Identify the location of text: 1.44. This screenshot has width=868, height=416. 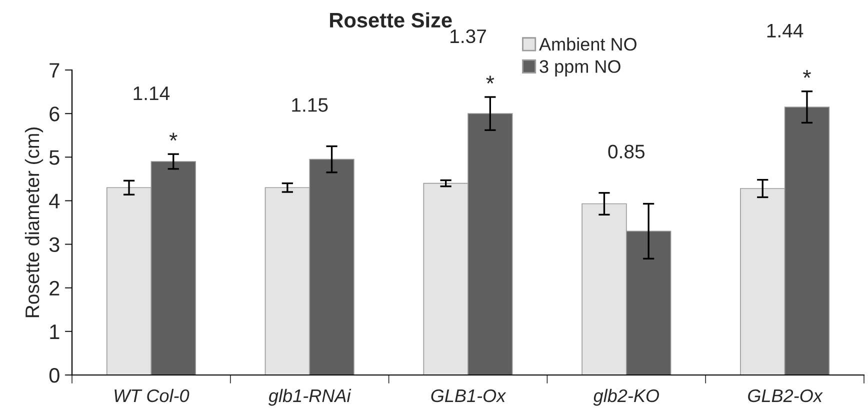
(785, 31).